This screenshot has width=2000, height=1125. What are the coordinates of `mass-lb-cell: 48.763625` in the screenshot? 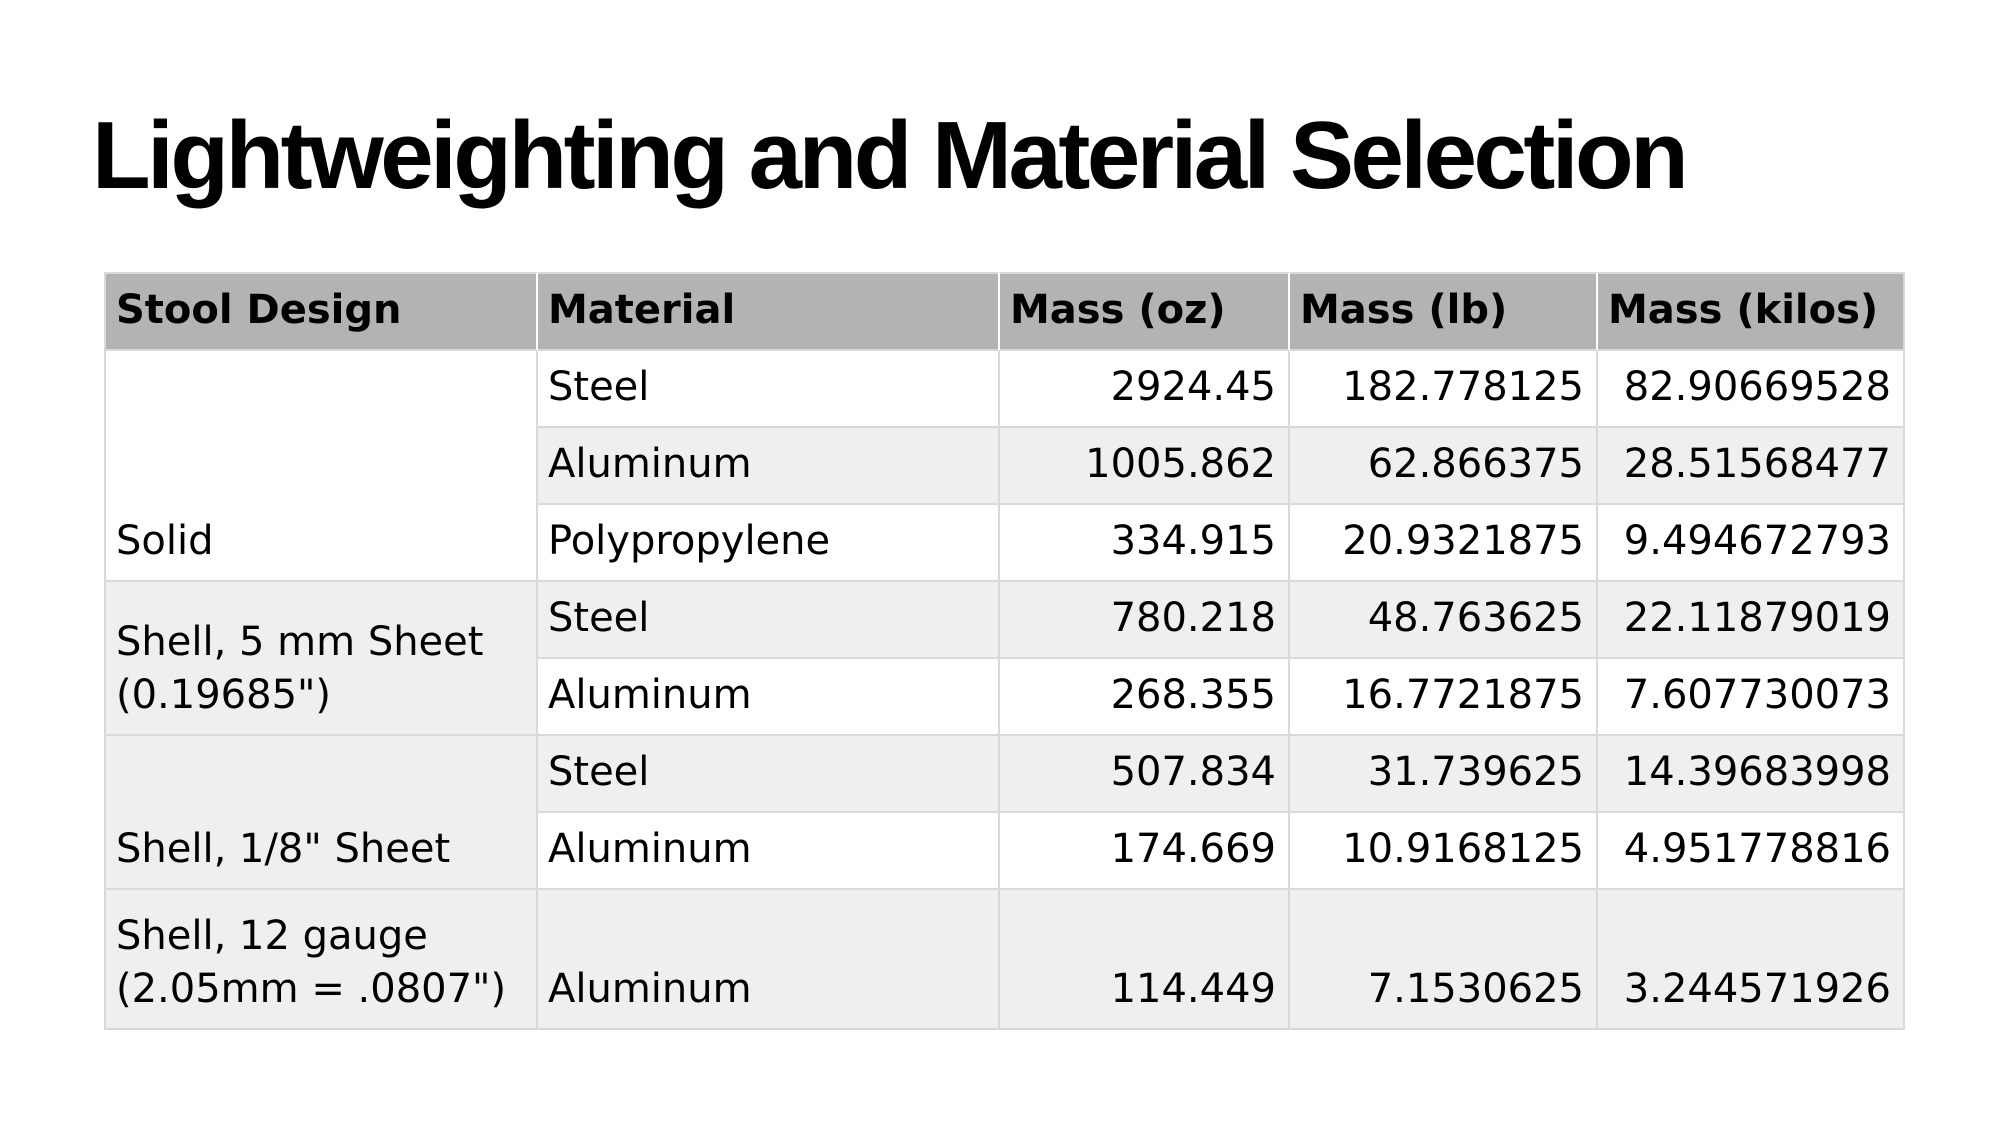 It's located at (1444, 620).